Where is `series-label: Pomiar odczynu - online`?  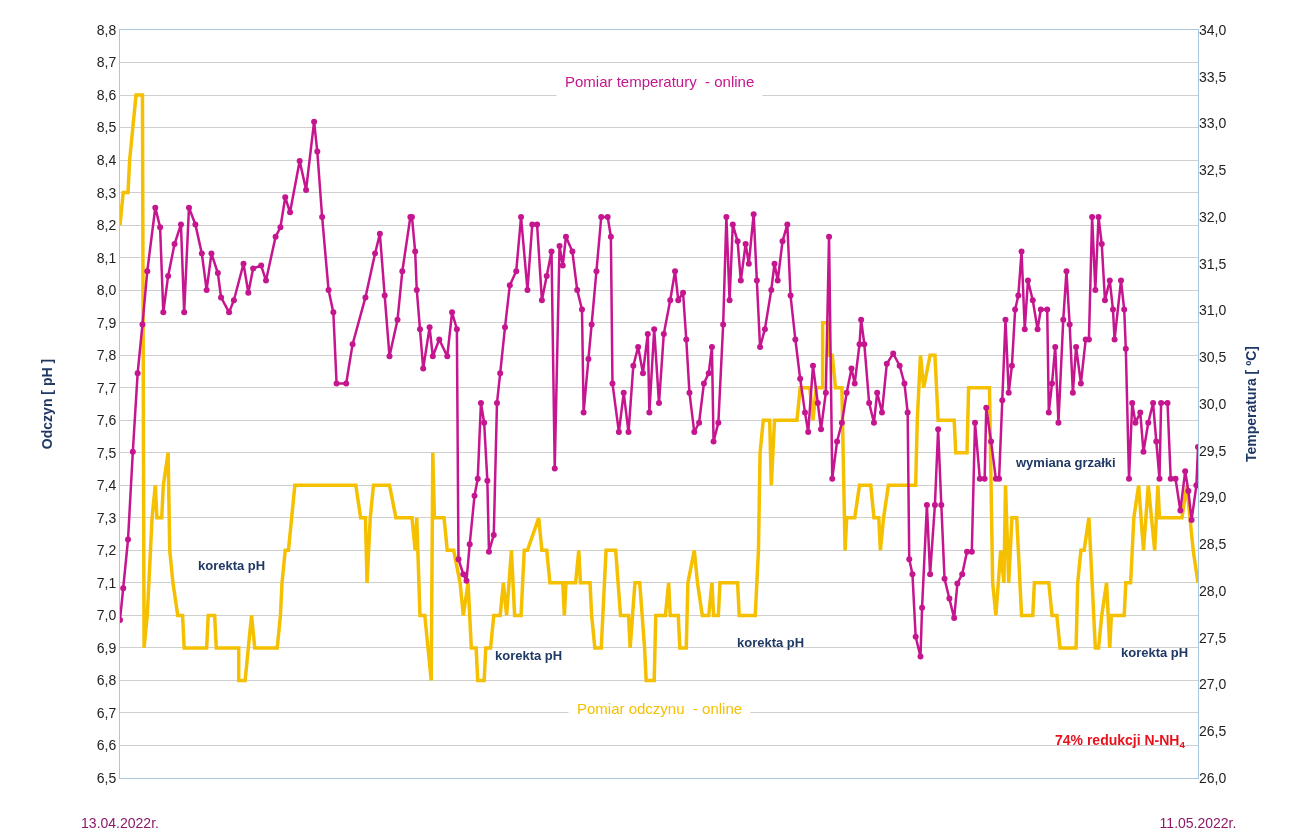
series-label: Pomiar odczynu - online is located at coordinates (660, 708).